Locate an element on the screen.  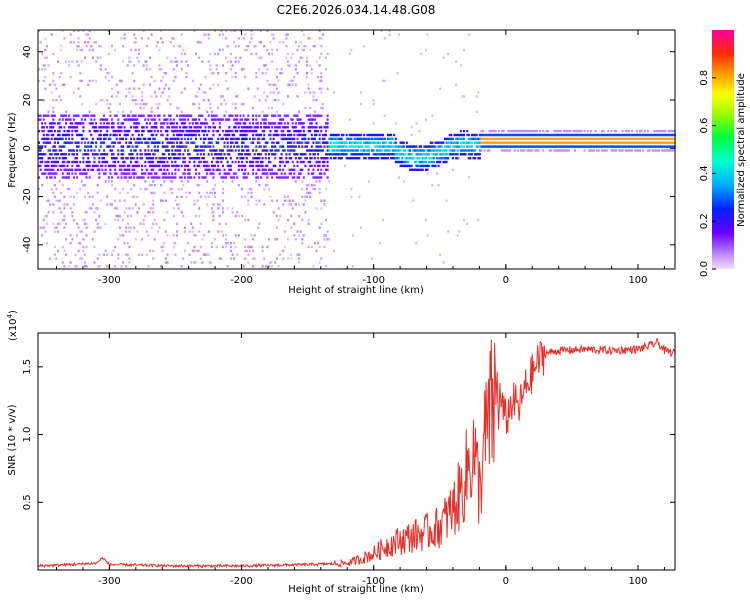
colorbar-gradient is located at coordinates (723, 149).